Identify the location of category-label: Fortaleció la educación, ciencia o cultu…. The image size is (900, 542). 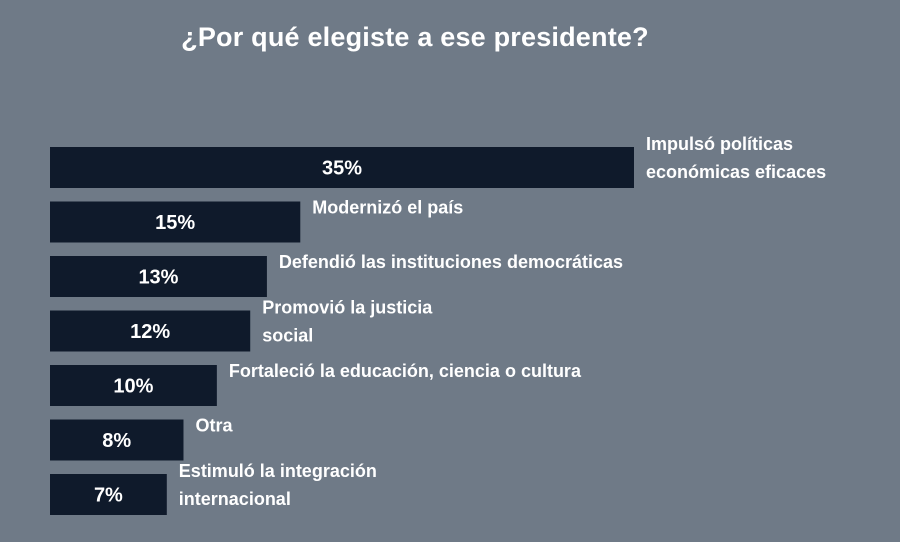
(405, 371).